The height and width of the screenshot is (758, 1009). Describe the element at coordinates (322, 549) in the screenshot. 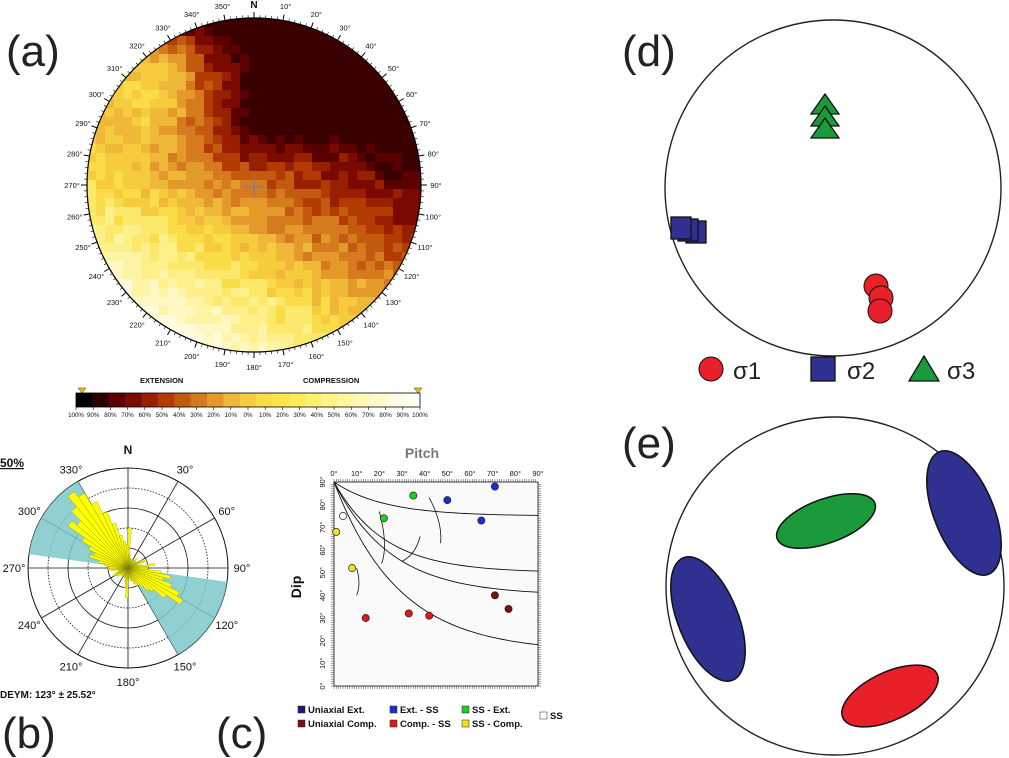

I see `y-tick-label: 60°` at that location.